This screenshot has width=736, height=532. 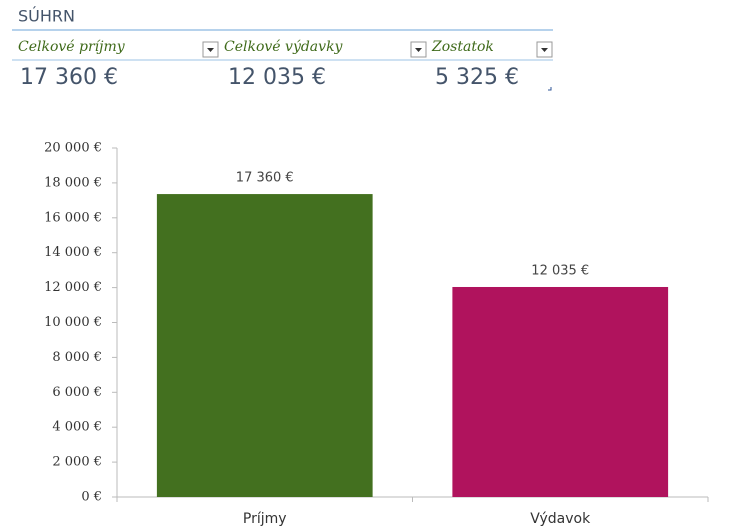 What do you see at coordinates (550, 89) in the screenshot?
I see `resize-handle` at bounding box center [550, 89].